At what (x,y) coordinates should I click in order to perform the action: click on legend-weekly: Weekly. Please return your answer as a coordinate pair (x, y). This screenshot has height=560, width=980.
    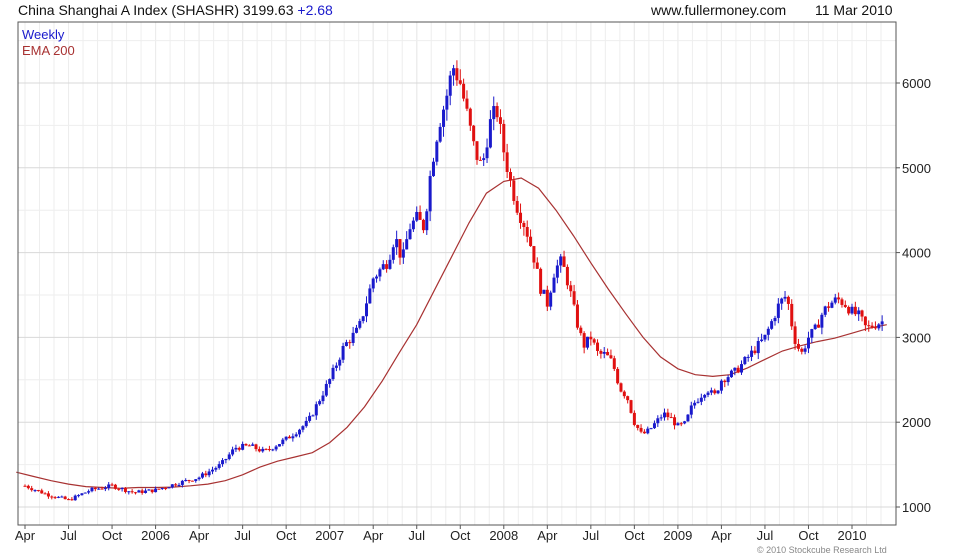
    Looking at the image, I should click on (43, 34).